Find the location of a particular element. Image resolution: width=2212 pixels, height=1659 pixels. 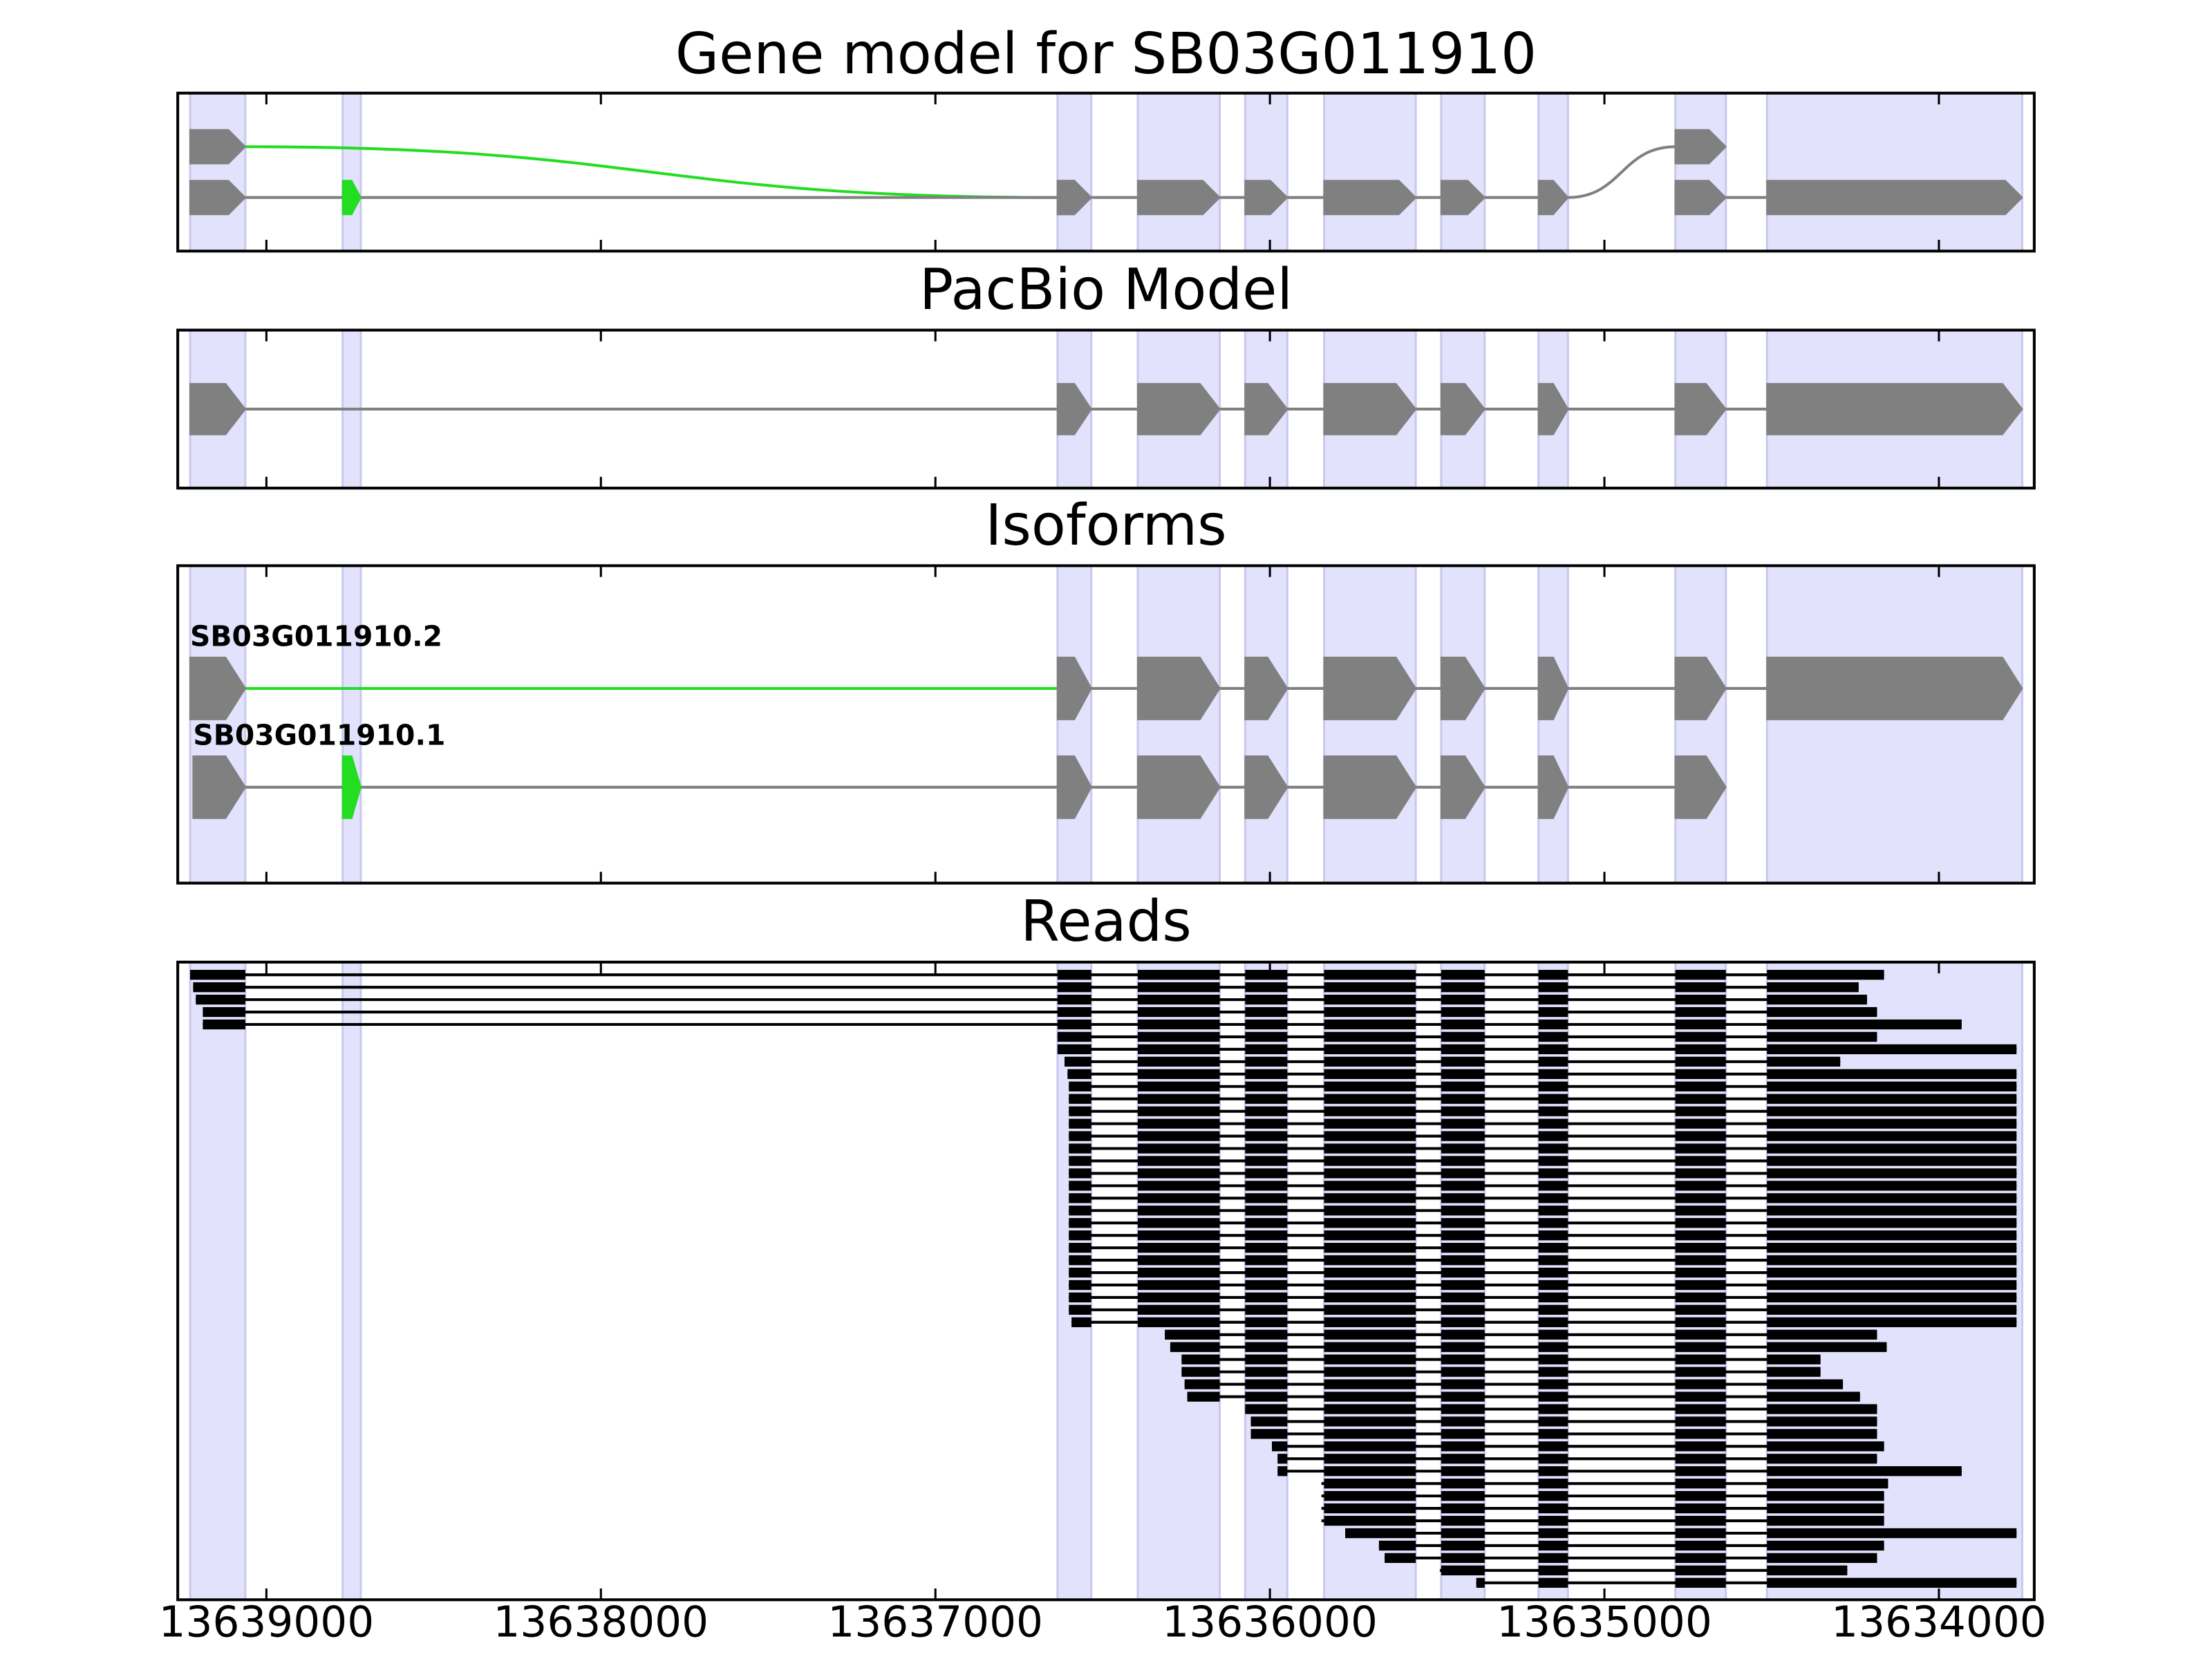

x-tick-label: 13634000 is located at coordinates (1939, 1622).